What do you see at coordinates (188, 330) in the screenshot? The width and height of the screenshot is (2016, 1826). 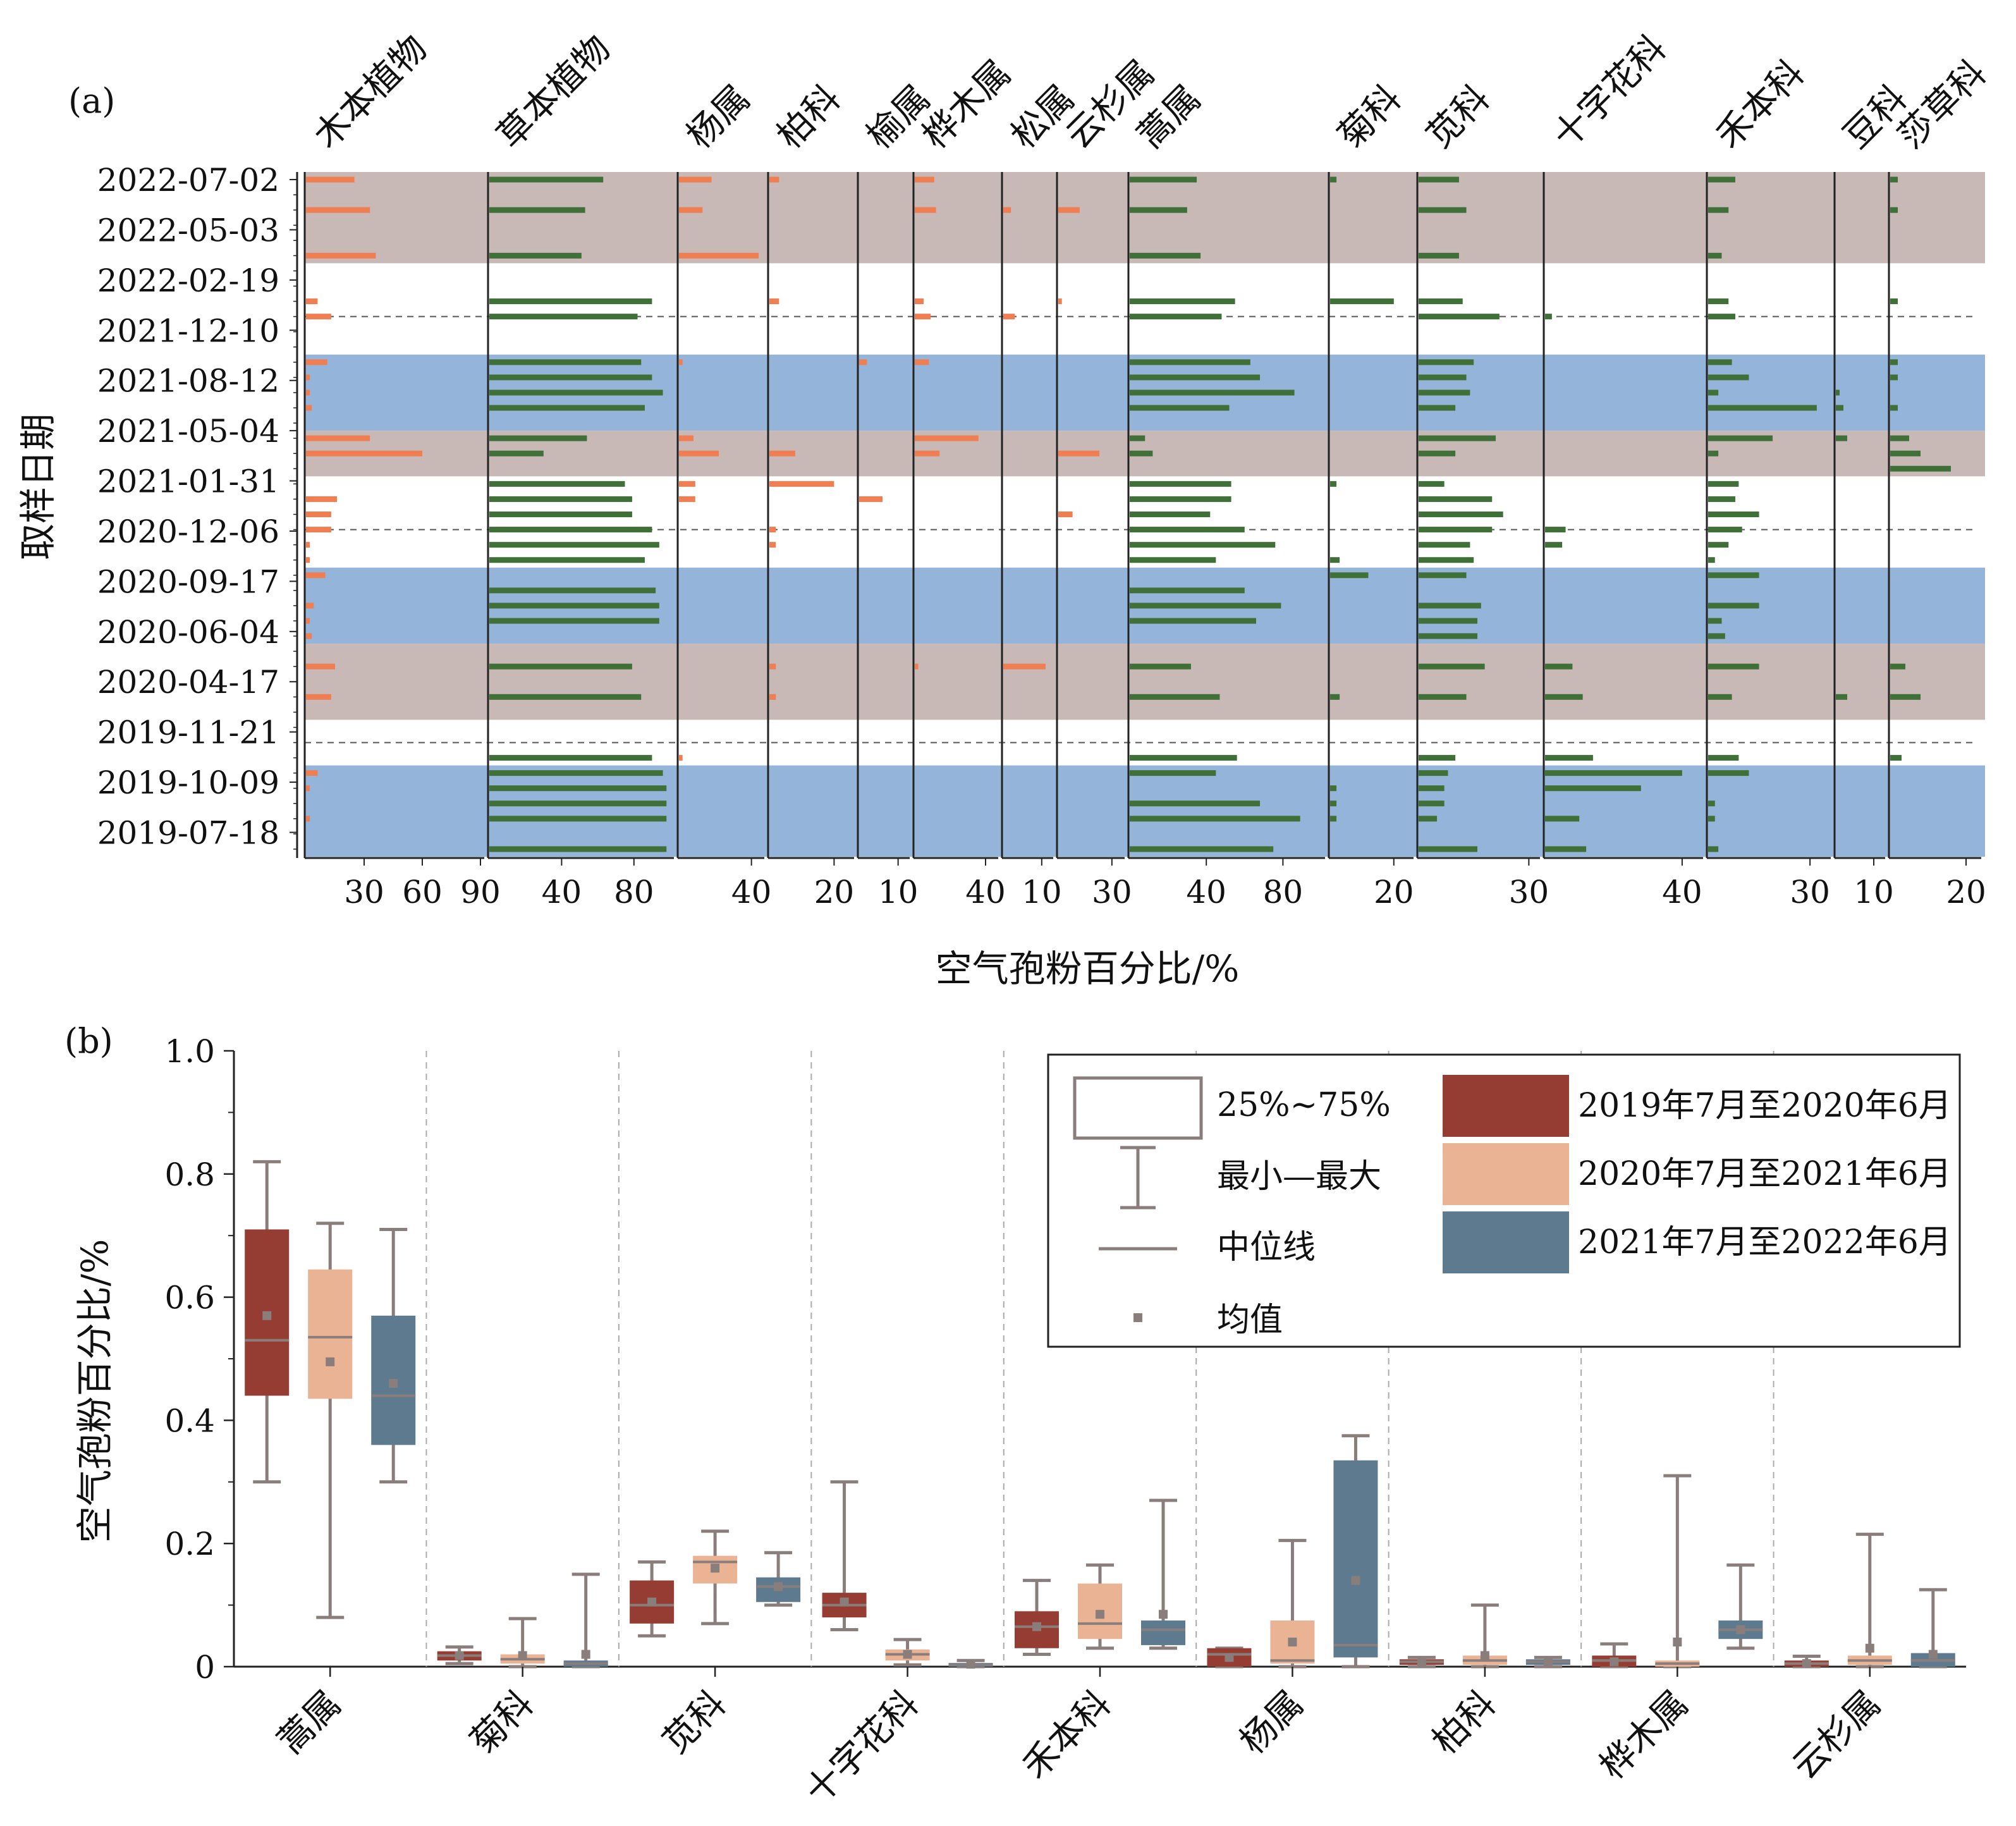 I see `date-tick-label: 2021-12-10` at bounding box center [188, 330].